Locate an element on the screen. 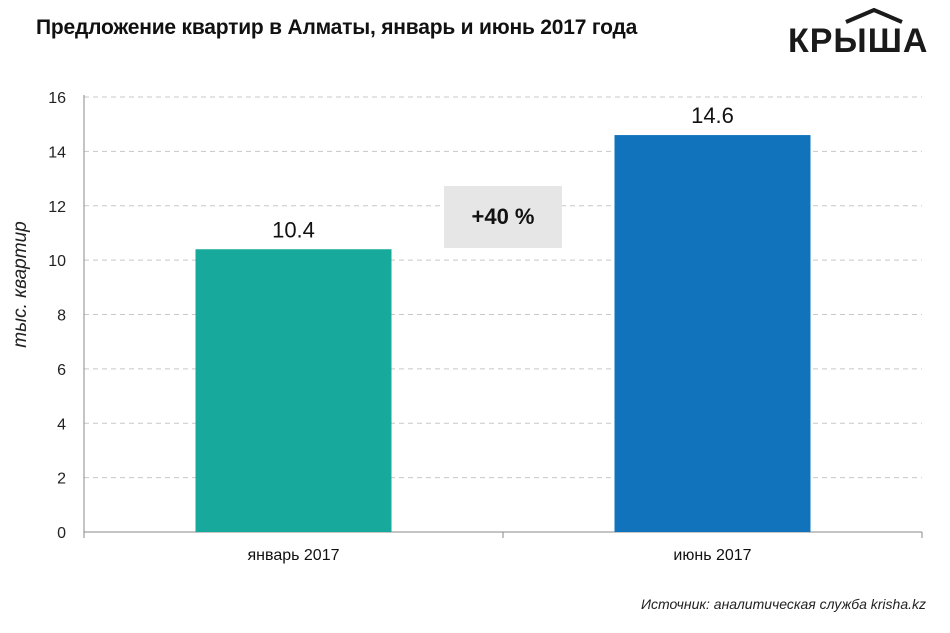 The width and height of the screenshot is (950, 633). y-tick-label: 10 is located at coordinates (57, 261).